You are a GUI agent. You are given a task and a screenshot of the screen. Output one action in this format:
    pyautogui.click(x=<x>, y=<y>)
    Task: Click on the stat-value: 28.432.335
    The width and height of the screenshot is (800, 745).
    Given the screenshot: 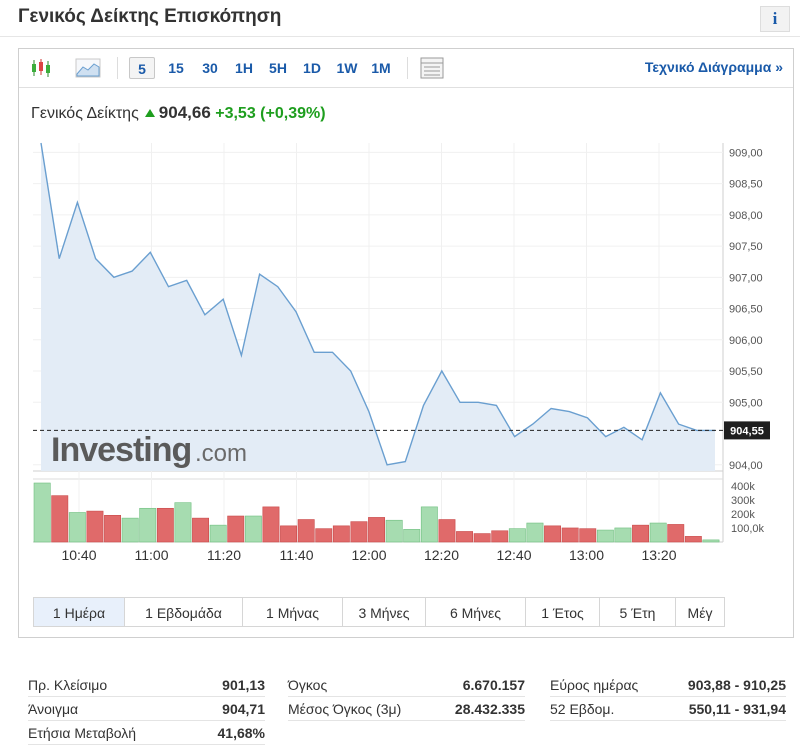 What is the action you would take?
    pyautogui.click(x=489, y=709)
    